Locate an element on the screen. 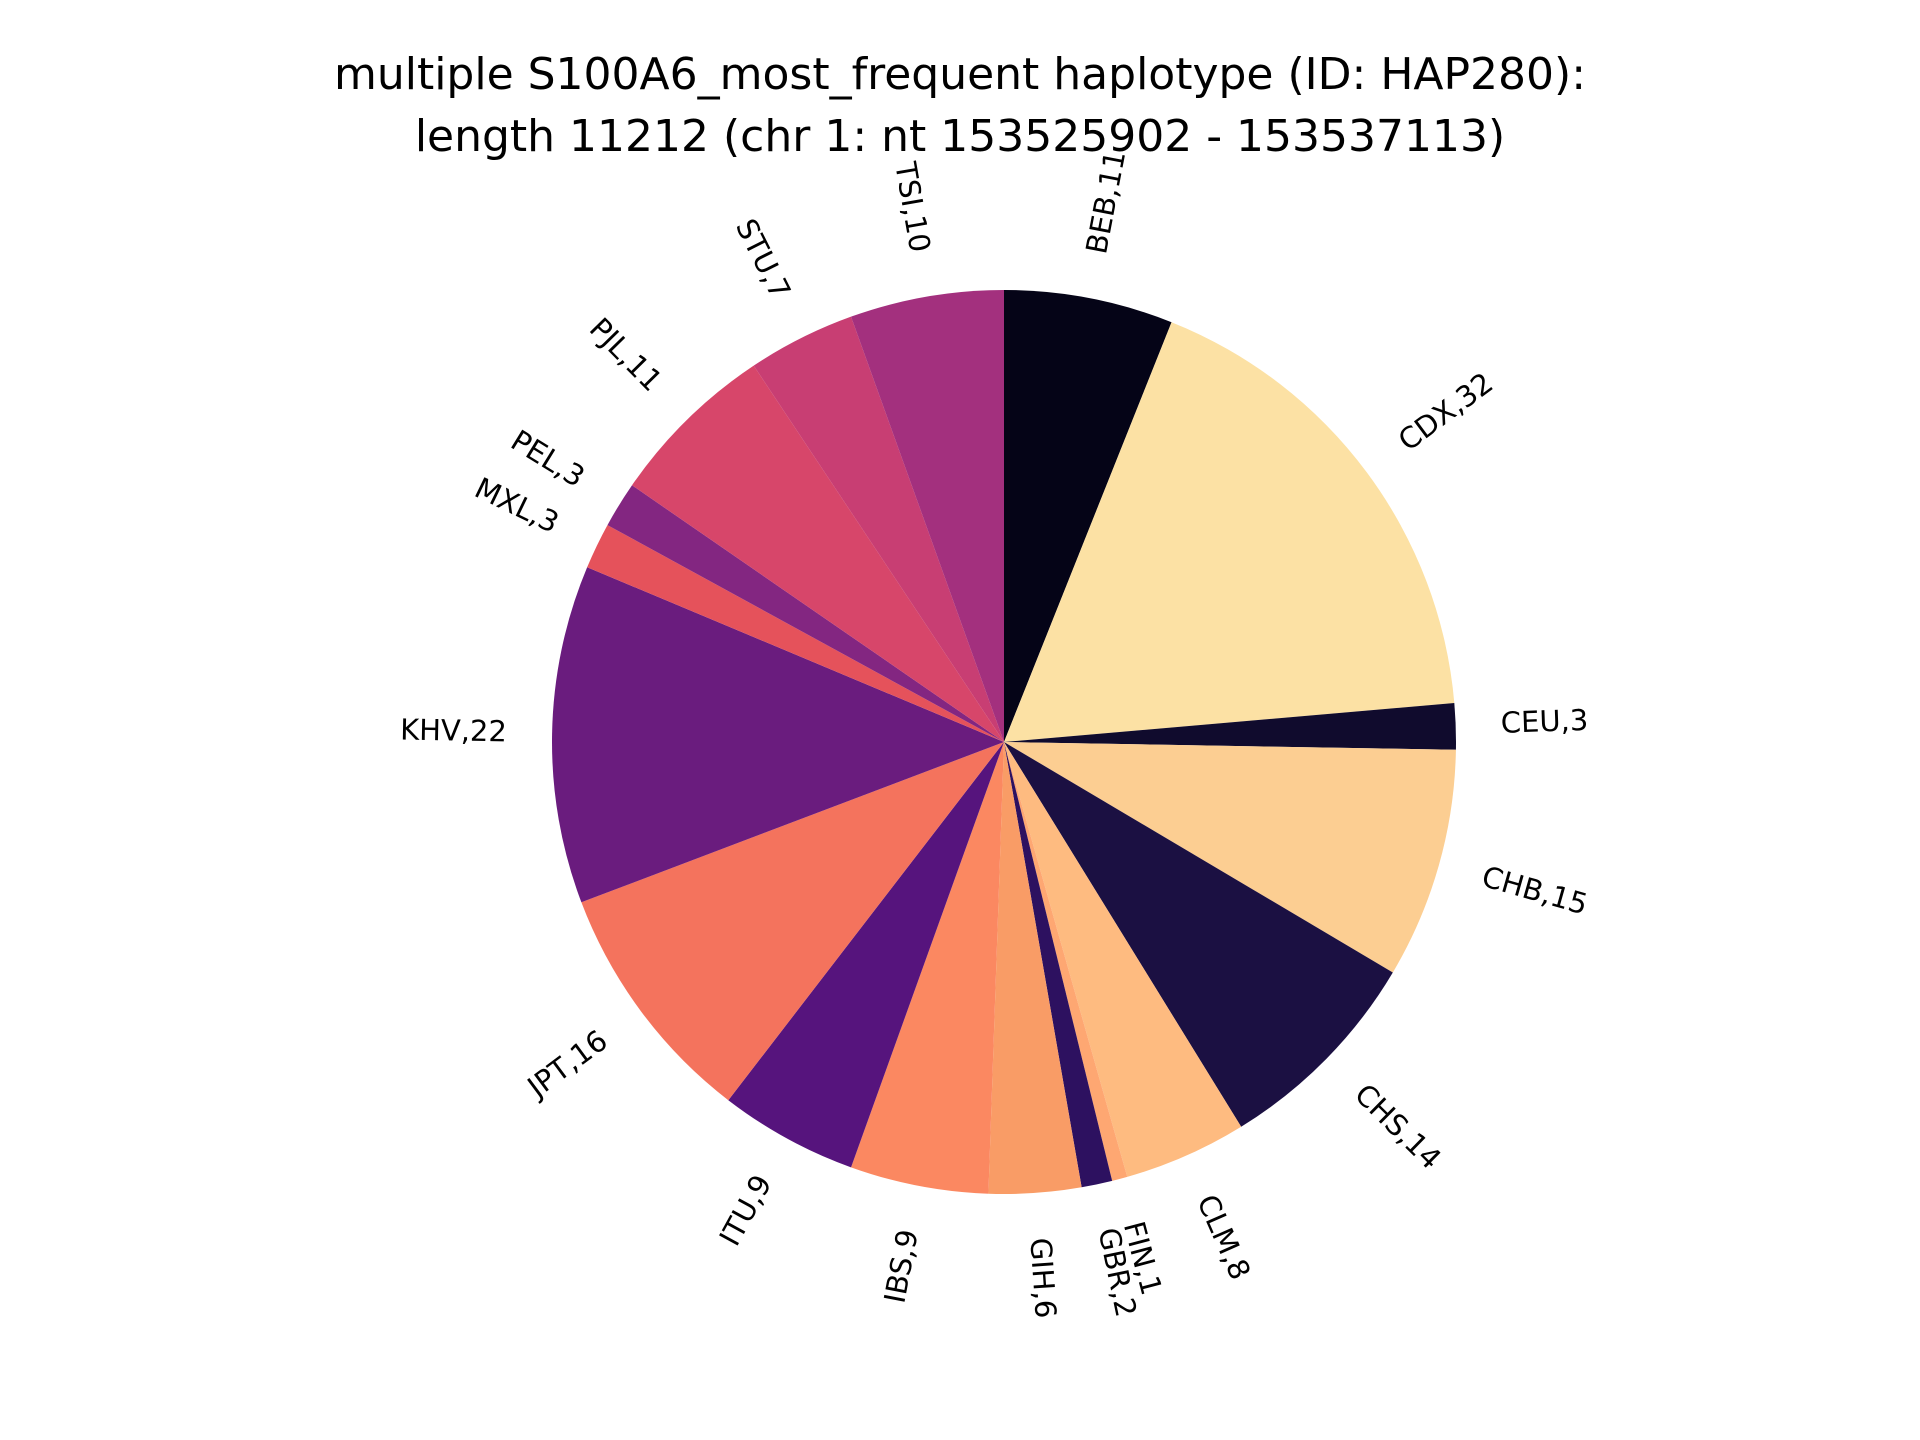 This screenshot has width=1920, height=1440. pie-slice-gbr is located at coordinates (1058, 965).